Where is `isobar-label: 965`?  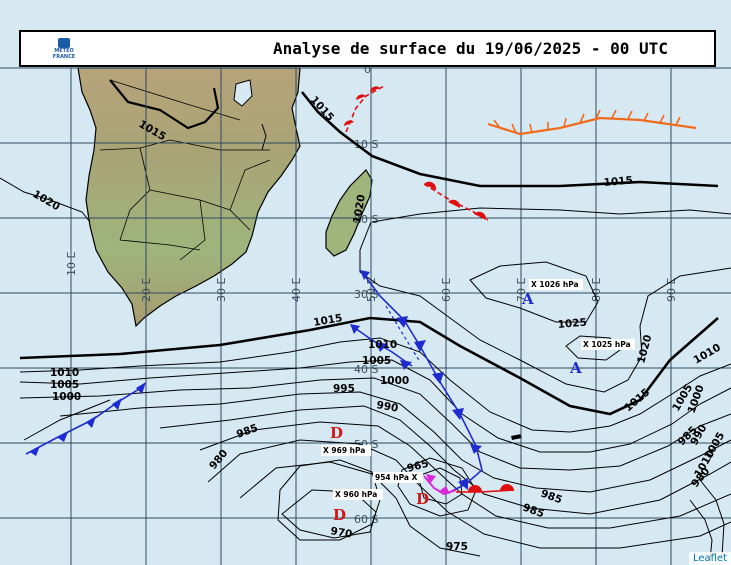
isobar-label: 965 is located at coordinates (418, 466).